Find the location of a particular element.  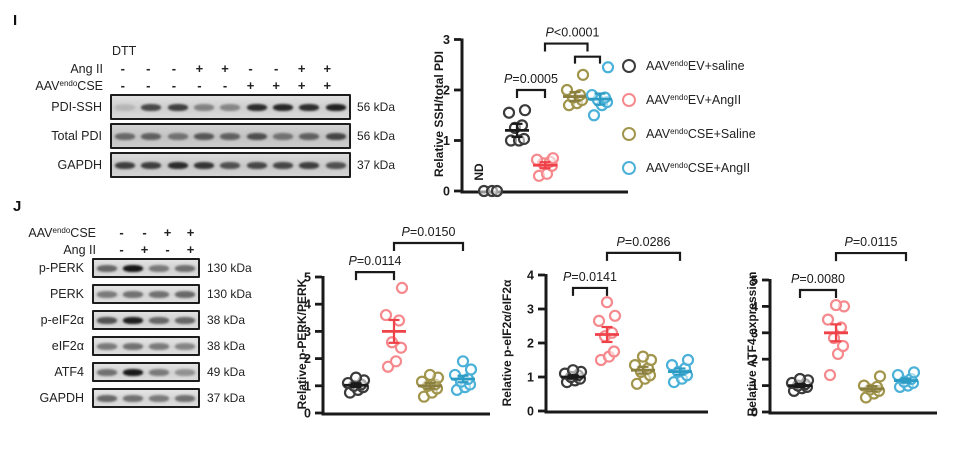

y-axis-title: Relative p-eIF2α/eIF2α is located at coordinates (507, 342).